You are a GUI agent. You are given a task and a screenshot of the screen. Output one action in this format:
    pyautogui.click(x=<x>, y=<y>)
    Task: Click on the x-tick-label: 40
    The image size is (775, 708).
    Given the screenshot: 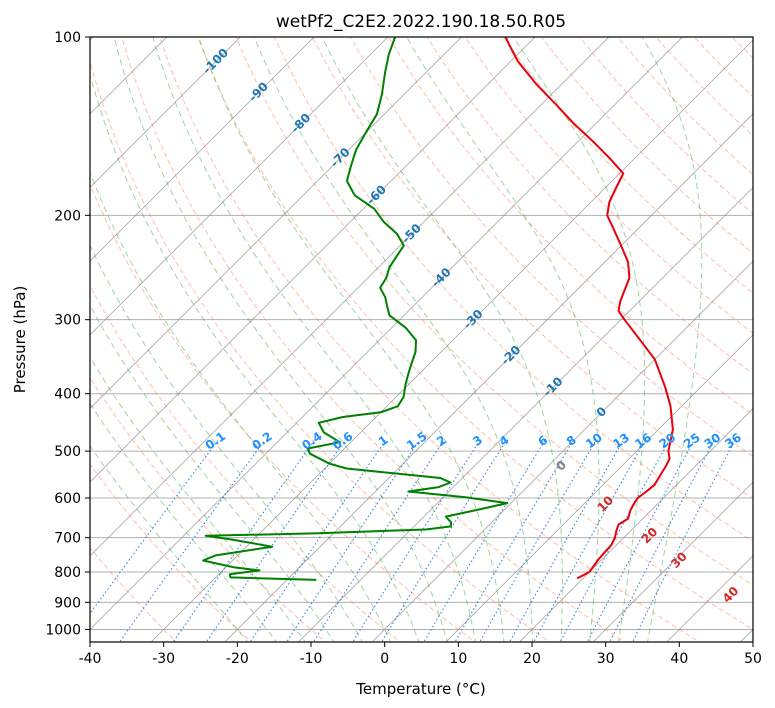 What is the action you would take?
    pyautogui.click(x=679, y=659)
    